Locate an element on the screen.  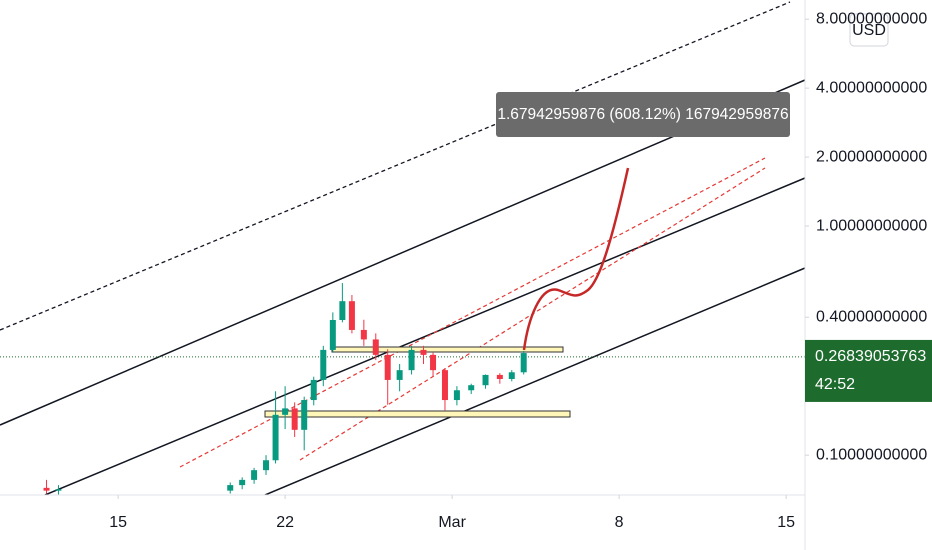
currency-label: USD is located at coordinates (869, 30).